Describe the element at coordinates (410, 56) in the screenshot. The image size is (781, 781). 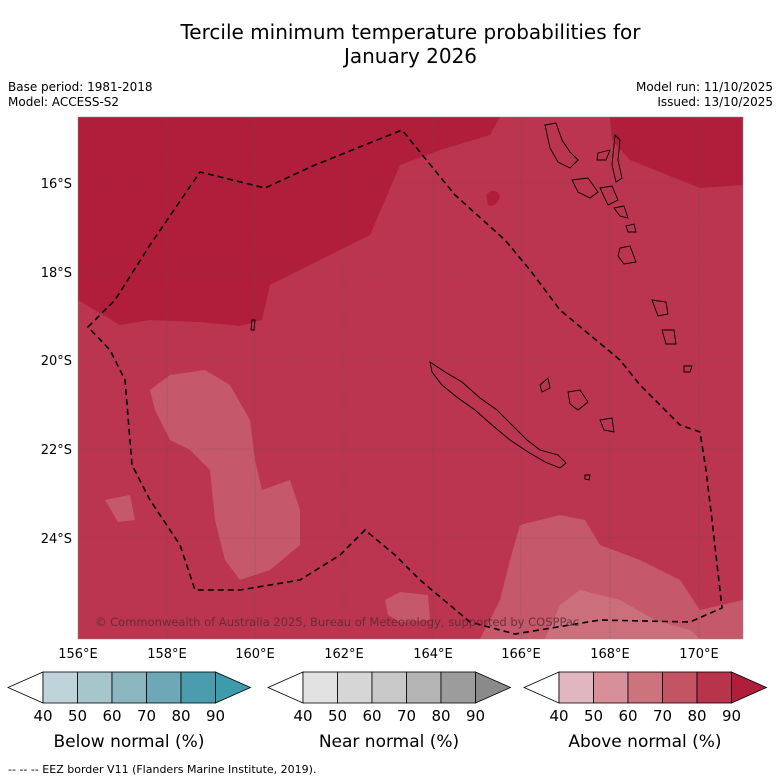
I see `title-line2: January 2026` at that location.